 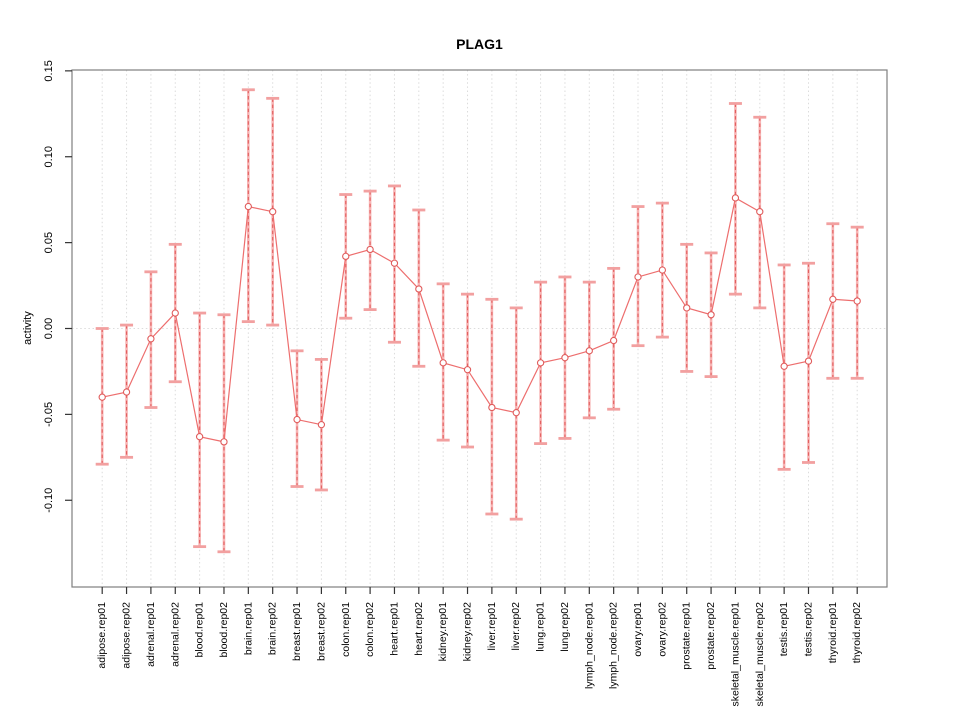 What do you see at coordinates (49, 242) in the screenshot?
I see `y-tick-label: 0.05` at bounding box center [49, 242].